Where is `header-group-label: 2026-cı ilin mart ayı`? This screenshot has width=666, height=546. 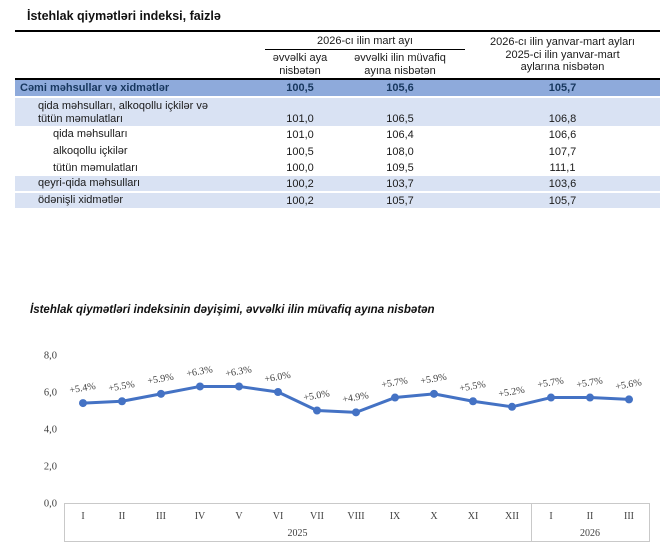 header-group-label: 2026-cı ilin mart ayı is located at coordinates (365, 41).